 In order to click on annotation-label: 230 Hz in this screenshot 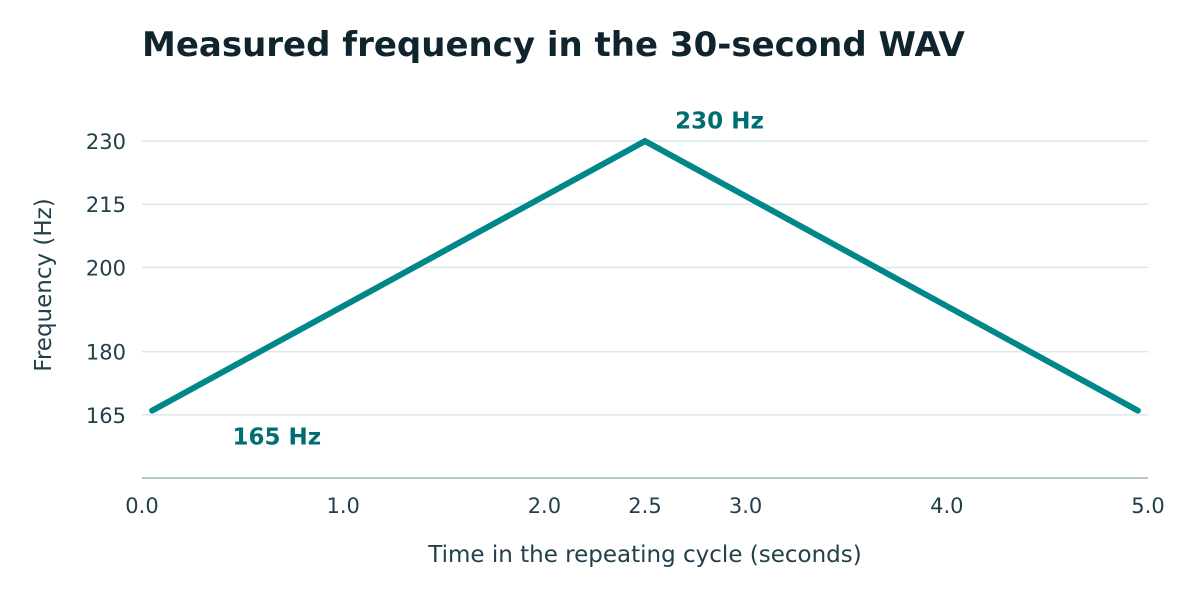, I will do `click(719, 121)`.